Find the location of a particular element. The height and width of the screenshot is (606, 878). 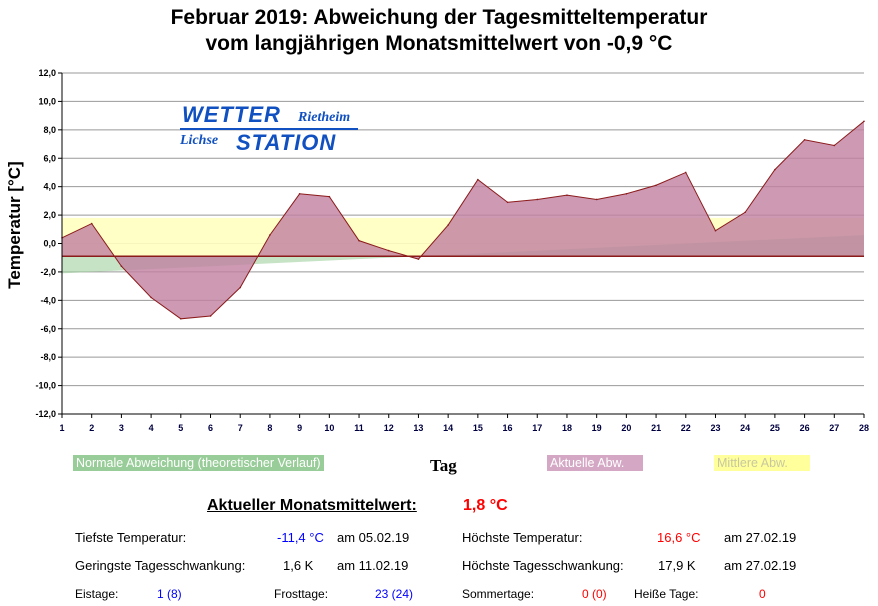

x-tick-label: 10 is located at coordinates (329, 428).